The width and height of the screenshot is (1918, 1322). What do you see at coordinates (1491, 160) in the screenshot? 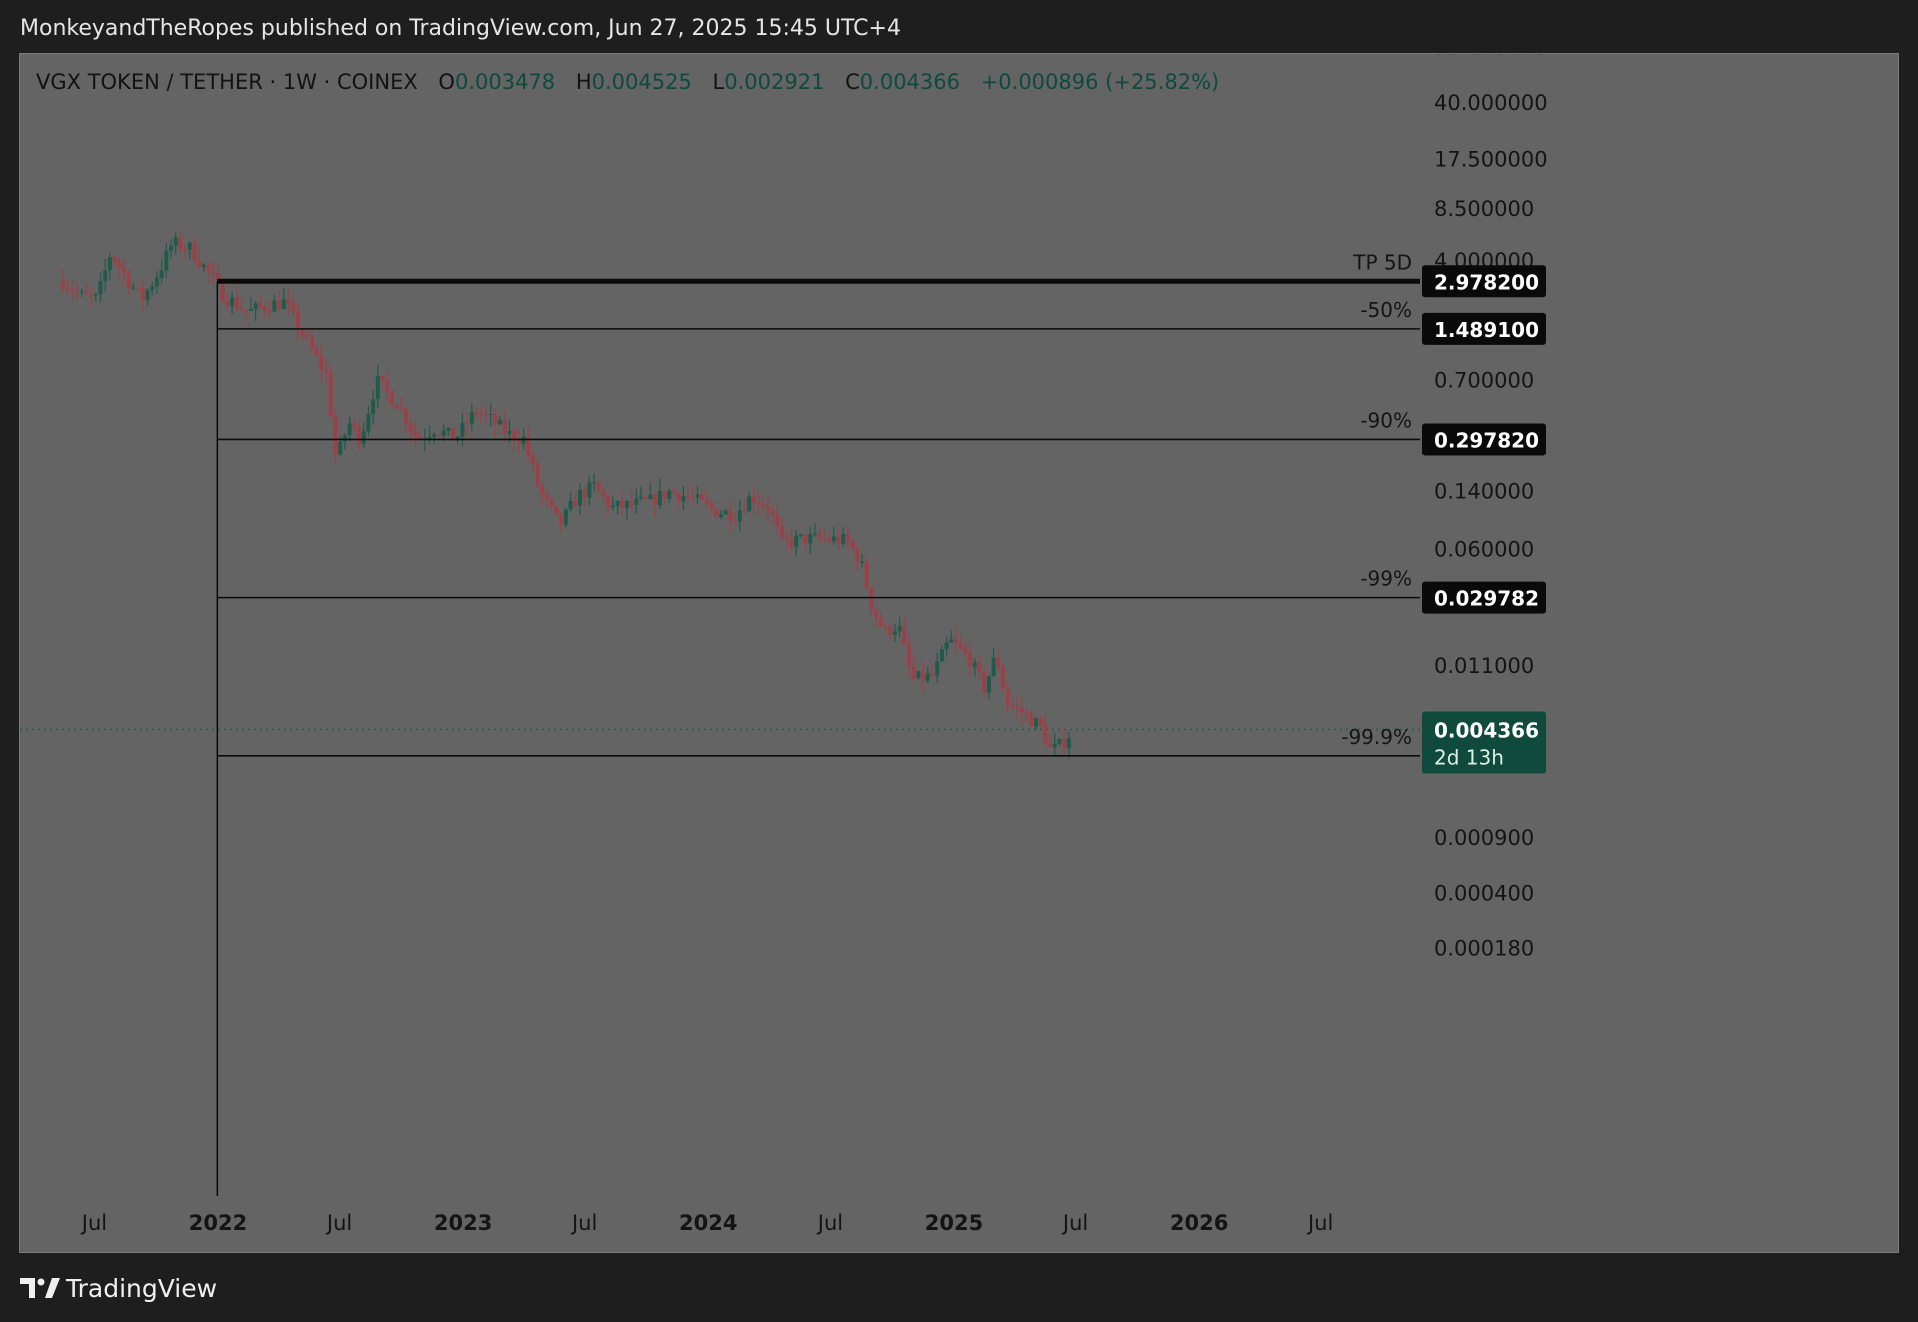
I see `price-tick-label: 17.500000` at bounding box center [1491, 160].